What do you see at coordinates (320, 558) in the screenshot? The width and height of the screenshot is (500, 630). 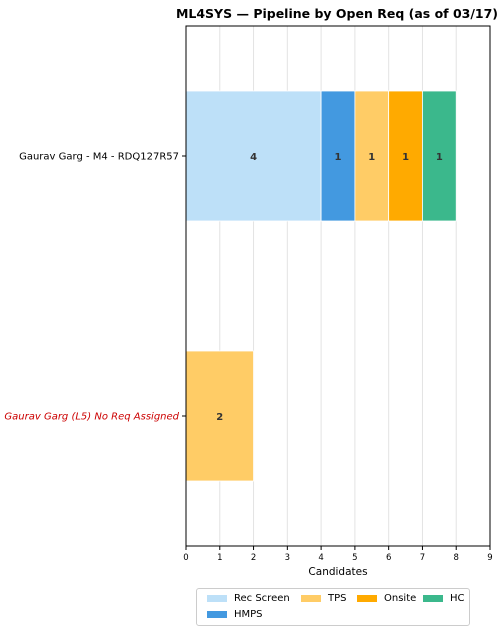 I see `x-tick-label: 4` at bounding box center [320, 558].